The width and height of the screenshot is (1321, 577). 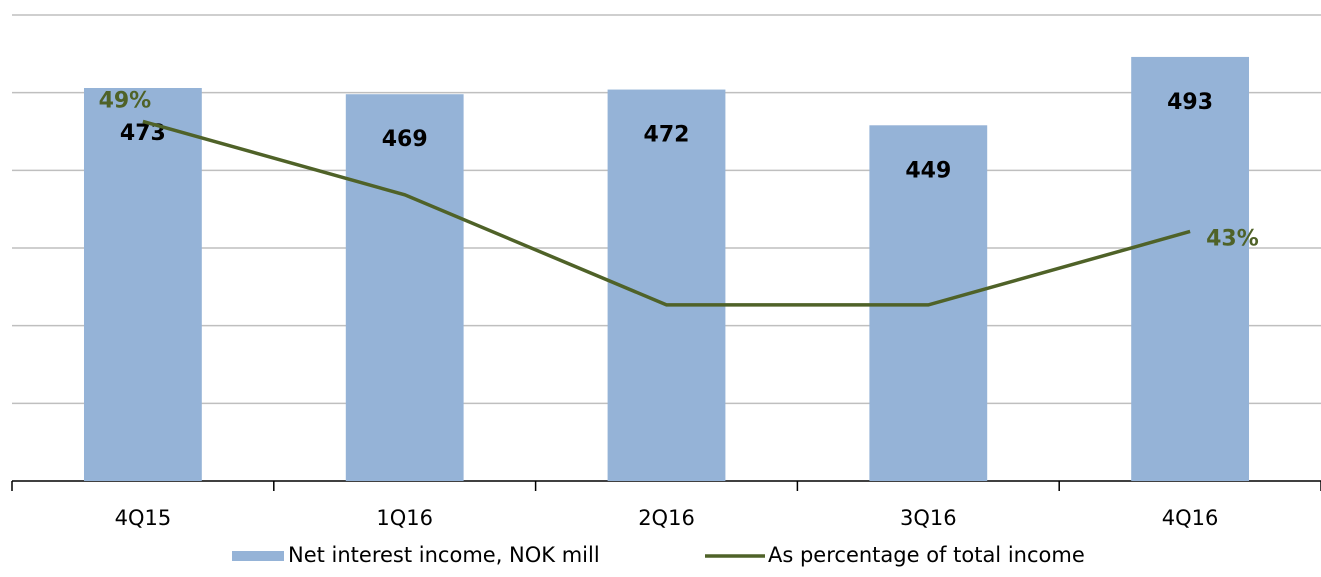 I want to click on bar-label: 472, so click(x=667, y=135).